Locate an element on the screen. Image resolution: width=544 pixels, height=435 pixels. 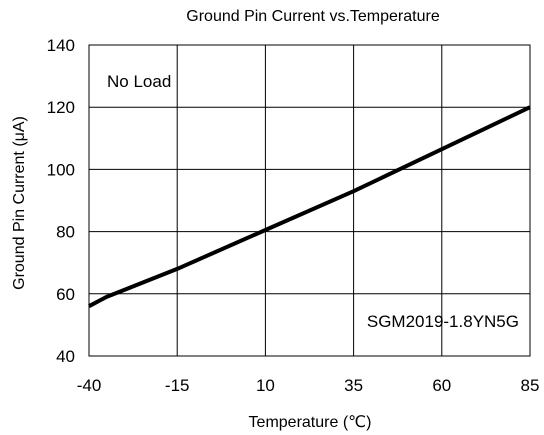
y-tick-label: 140 is located at coordinates (61, 45).